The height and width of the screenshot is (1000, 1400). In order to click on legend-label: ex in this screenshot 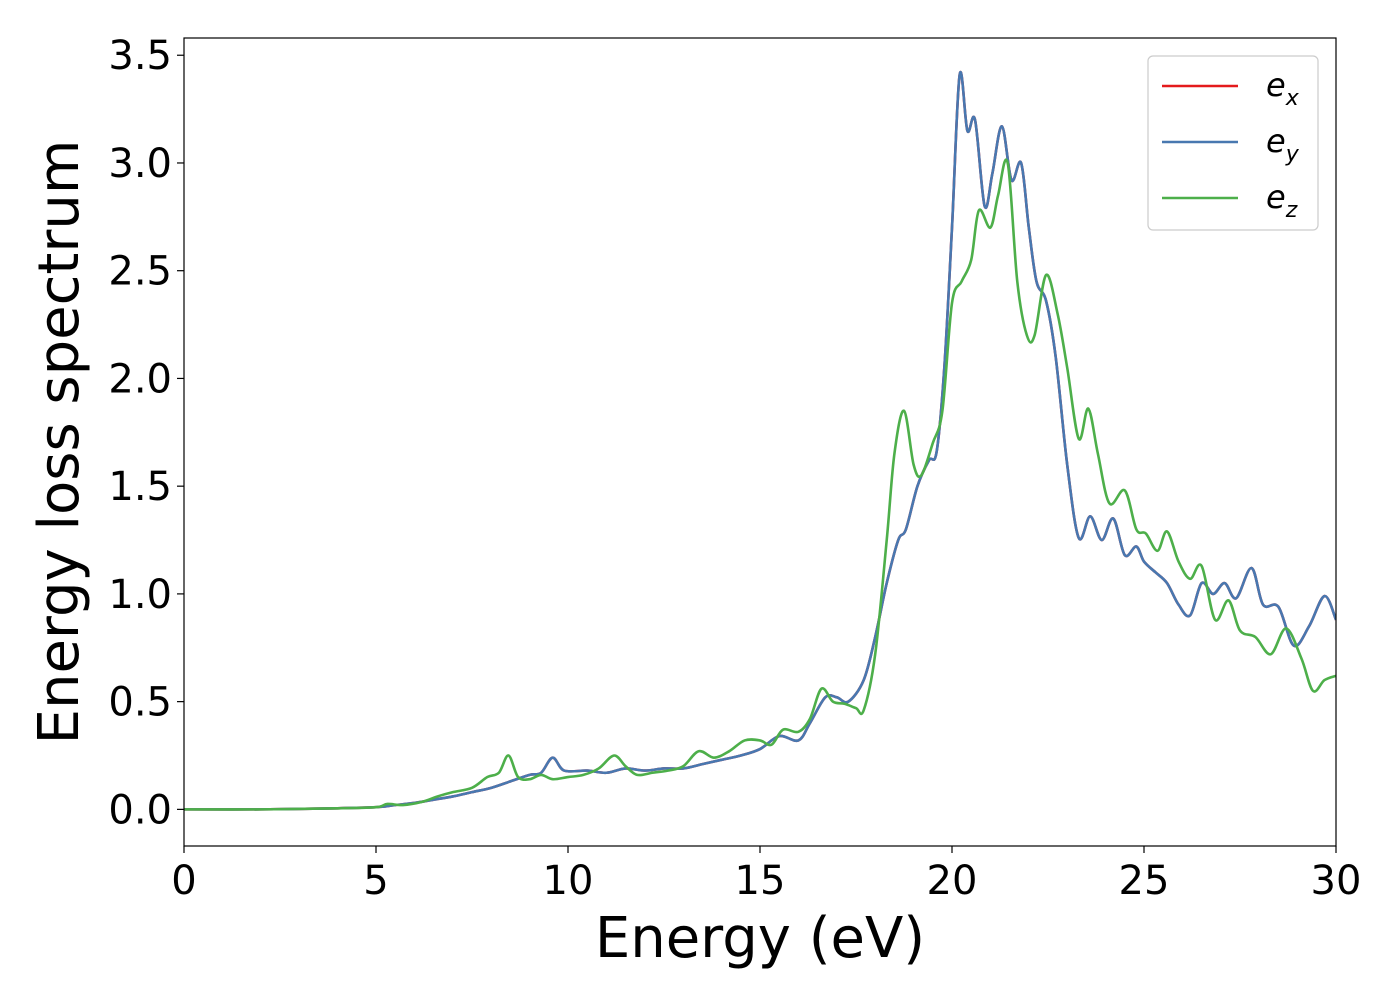, I will do `click(1283, 88)`.